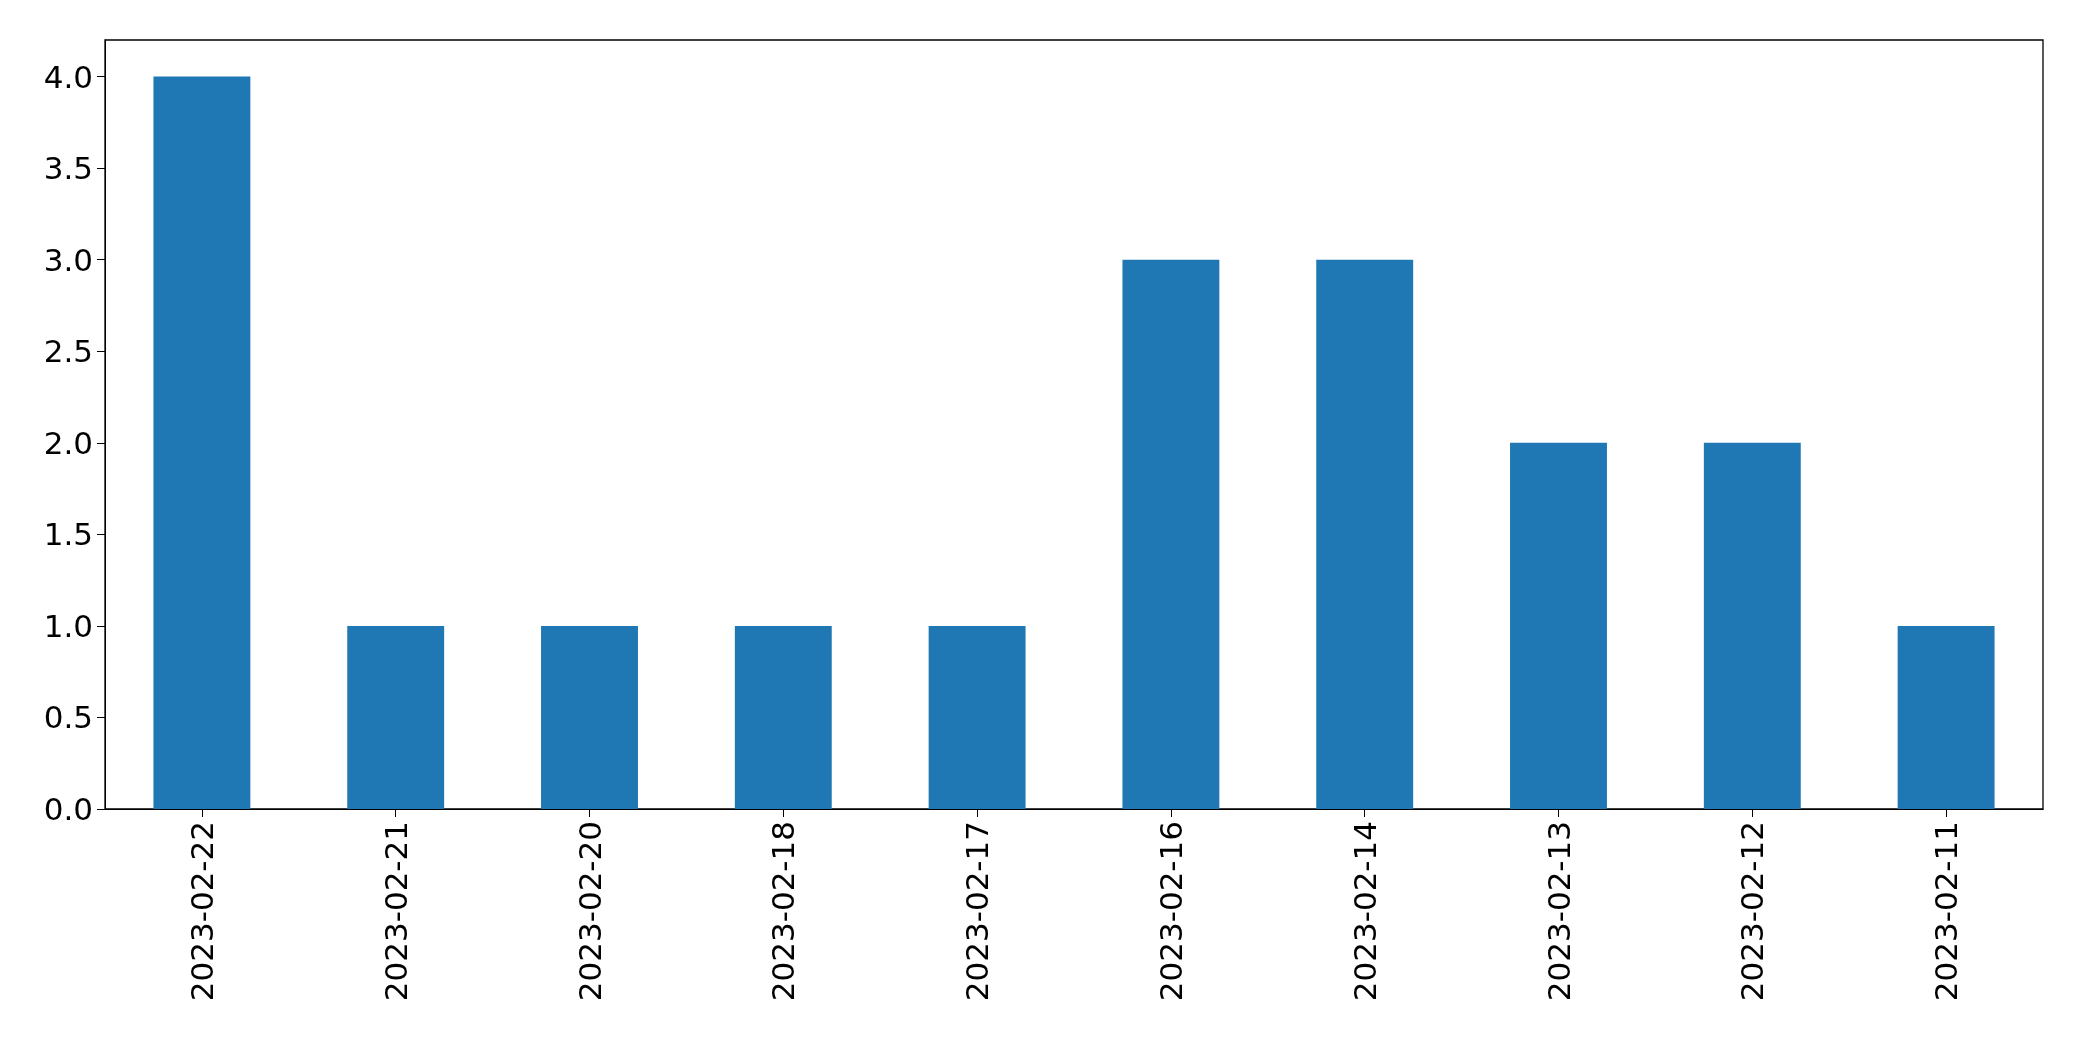 Image resolution: width=2082 pixels, height=1061 pixels. Describe the element at coordinates (783, 911) in the screenshot. I see `x-tick-label: 2023-02-18` at that location.